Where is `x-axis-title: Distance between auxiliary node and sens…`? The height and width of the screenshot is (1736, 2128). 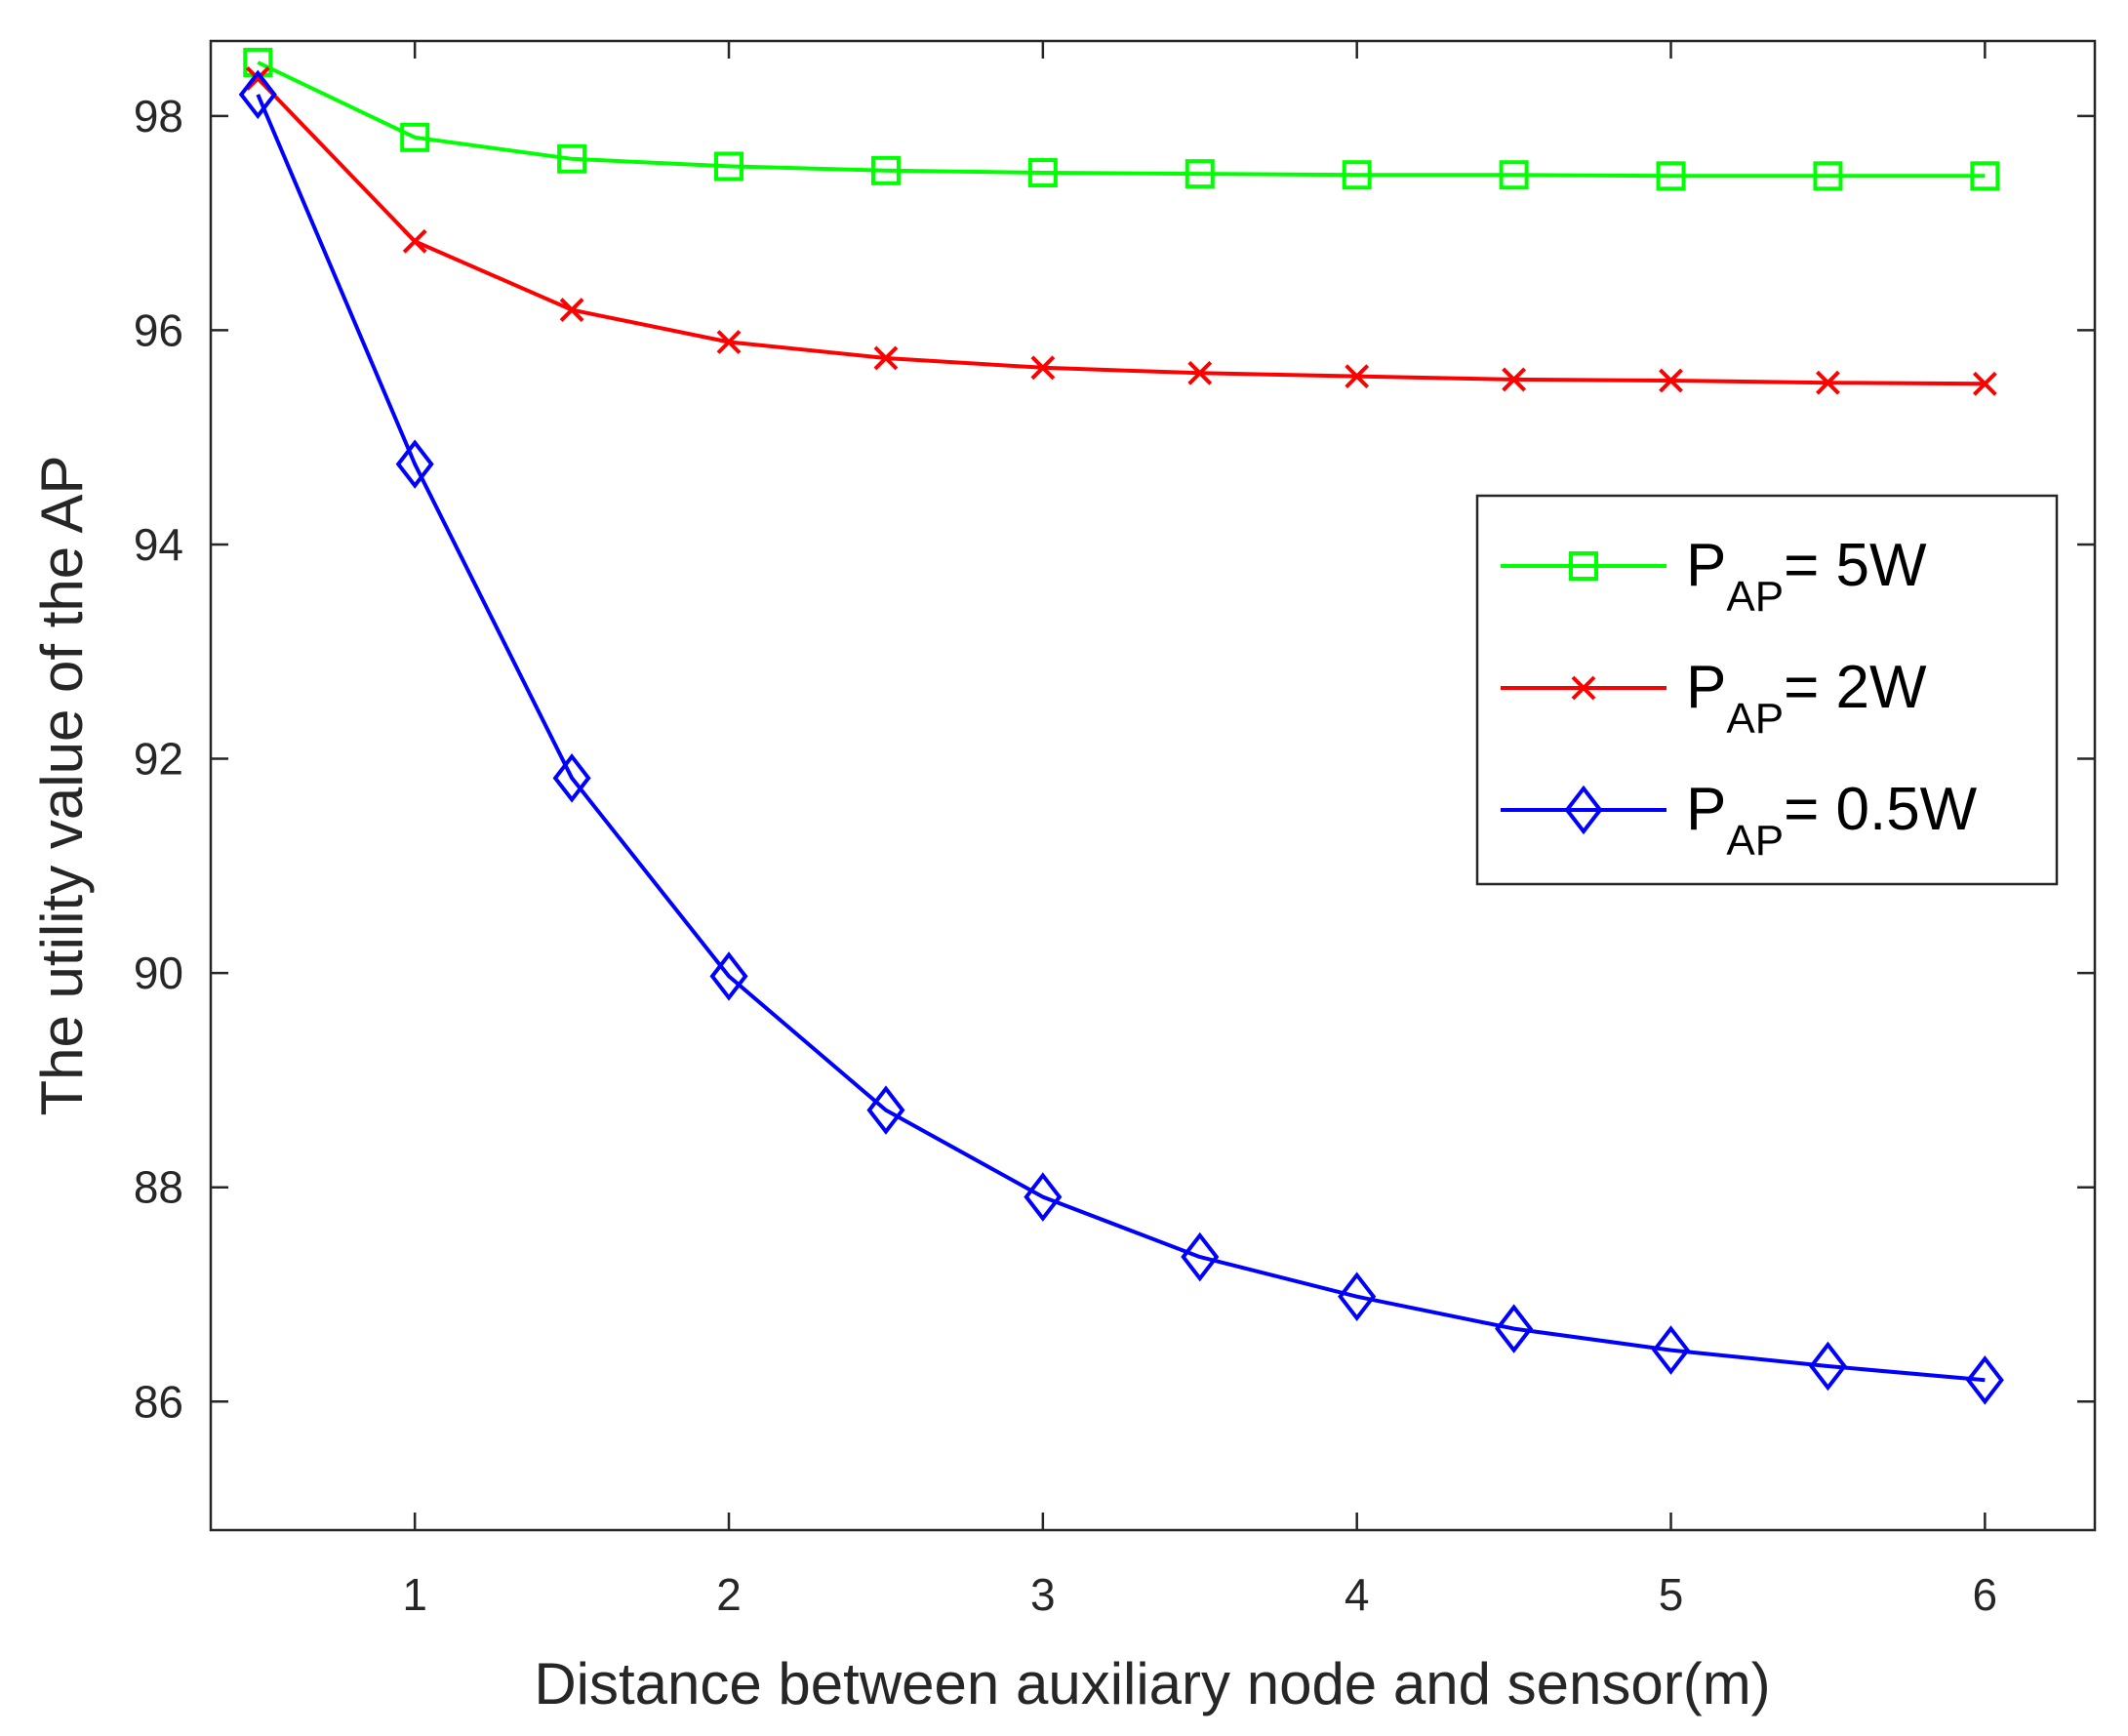 x-axis-title: Distance between auxiliary node and sens… is located at coordinates (1152, 1683).